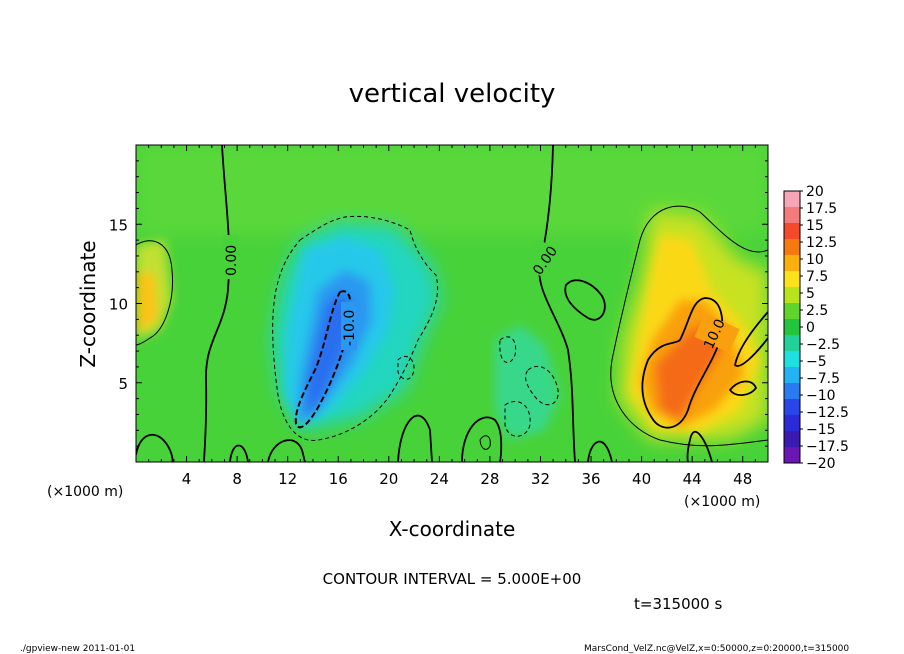 The image size is (904, 654). Describe the element at coordinates (232, 260) in the screenshot. I see `contour-label-1: 0.00` at that location.